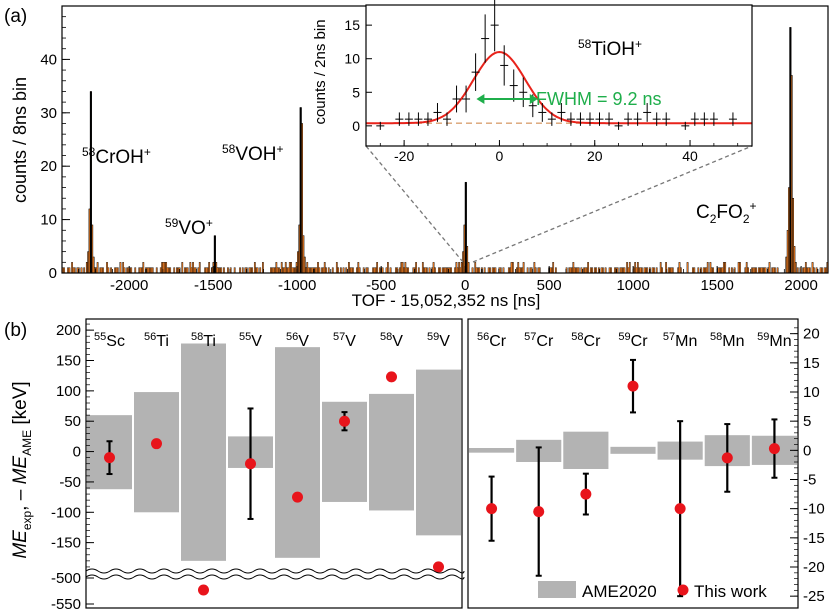  I want to click on panel-a-xtick-label: -500, so click(381, 285).